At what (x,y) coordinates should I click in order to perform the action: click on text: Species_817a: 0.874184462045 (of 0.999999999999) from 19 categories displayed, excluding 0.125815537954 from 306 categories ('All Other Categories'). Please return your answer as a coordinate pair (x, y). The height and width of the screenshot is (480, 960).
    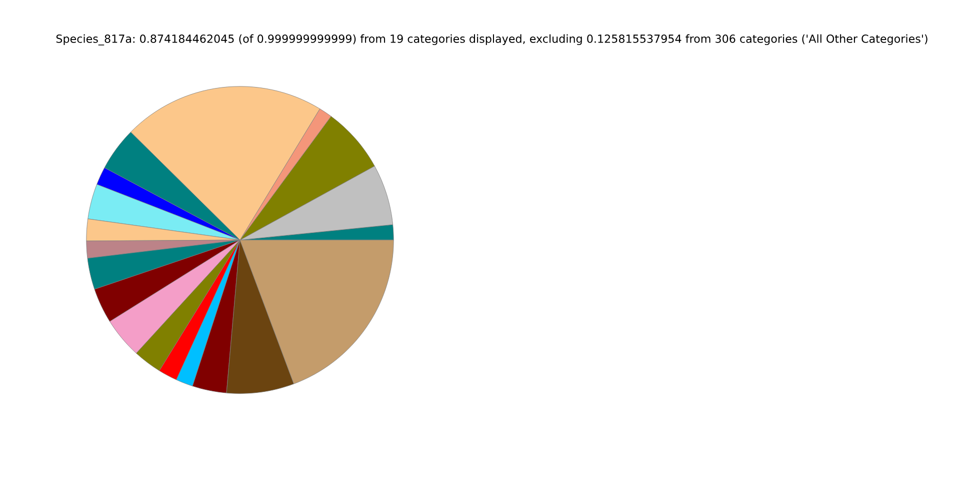
    Looking at the image, I should click on (492, 40).